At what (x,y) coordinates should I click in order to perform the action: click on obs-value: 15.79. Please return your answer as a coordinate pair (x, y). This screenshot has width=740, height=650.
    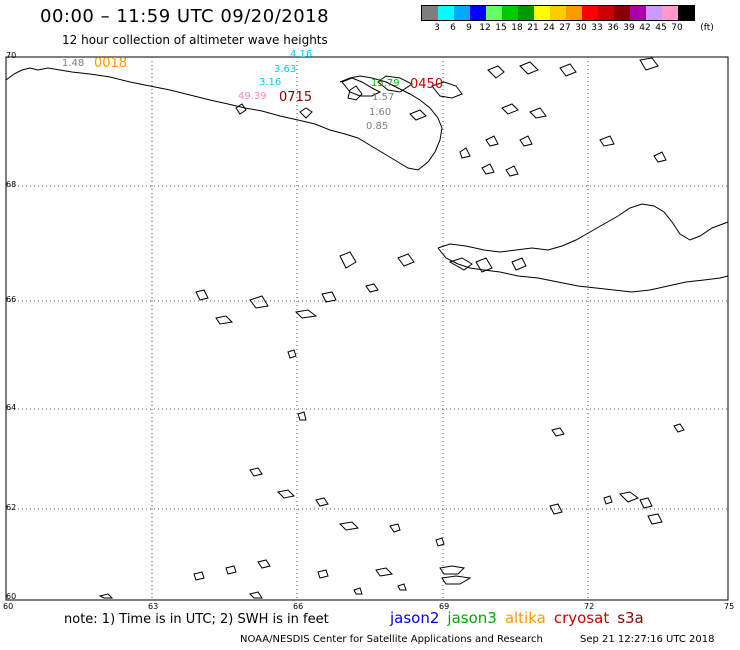
    Looking at the image, I should click on (385, 83).